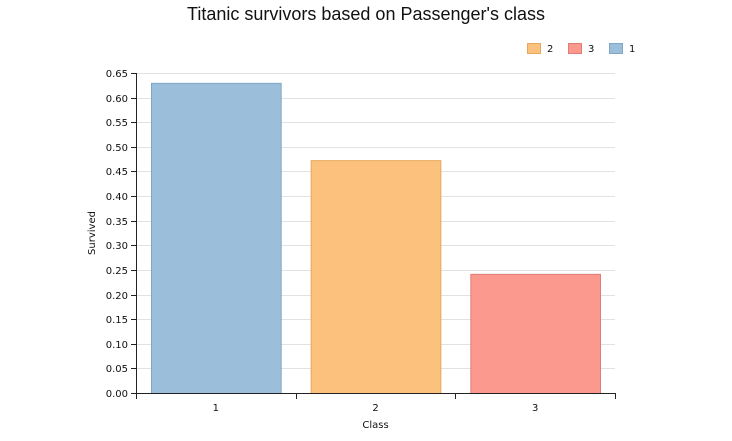 The image size is (732, 441). I want to click on legend: 2 3 1, so click(581, 49).